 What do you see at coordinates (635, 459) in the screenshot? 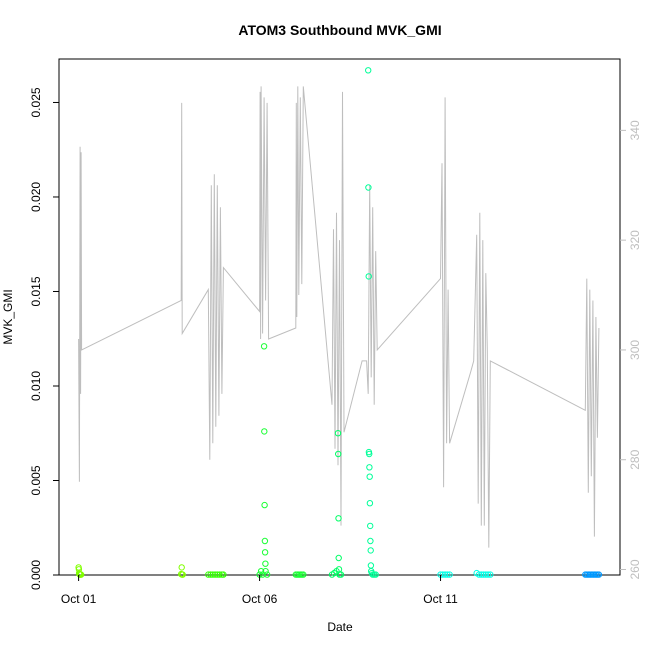
I see `y2-tick-label-1: 280` at bounding box center [635, 459].